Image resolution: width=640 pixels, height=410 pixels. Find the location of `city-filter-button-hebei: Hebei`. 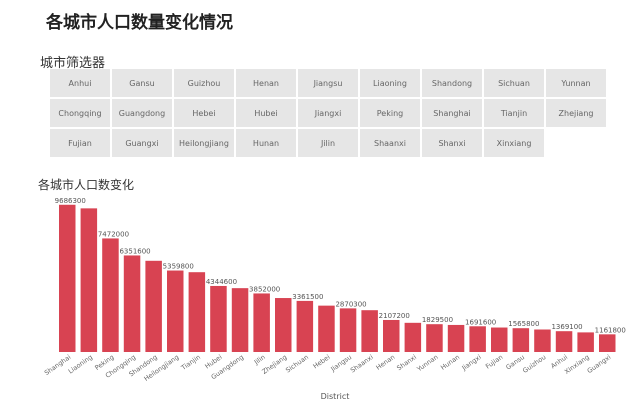

city-filter-button-hebei: Hebei is located at coordinates (204, 113).